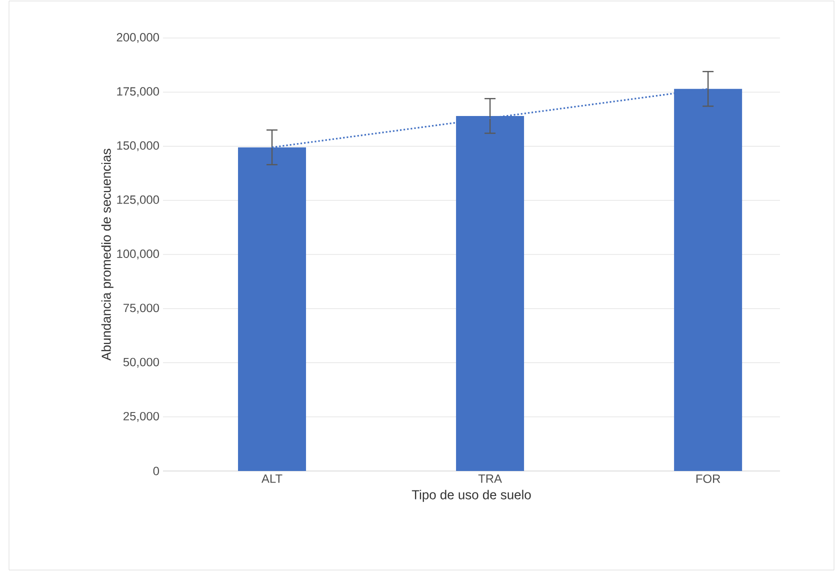  Describe the element at coordinates (138, 38) in the screenshot. I see `y-tick-label: 200,000` at that location.